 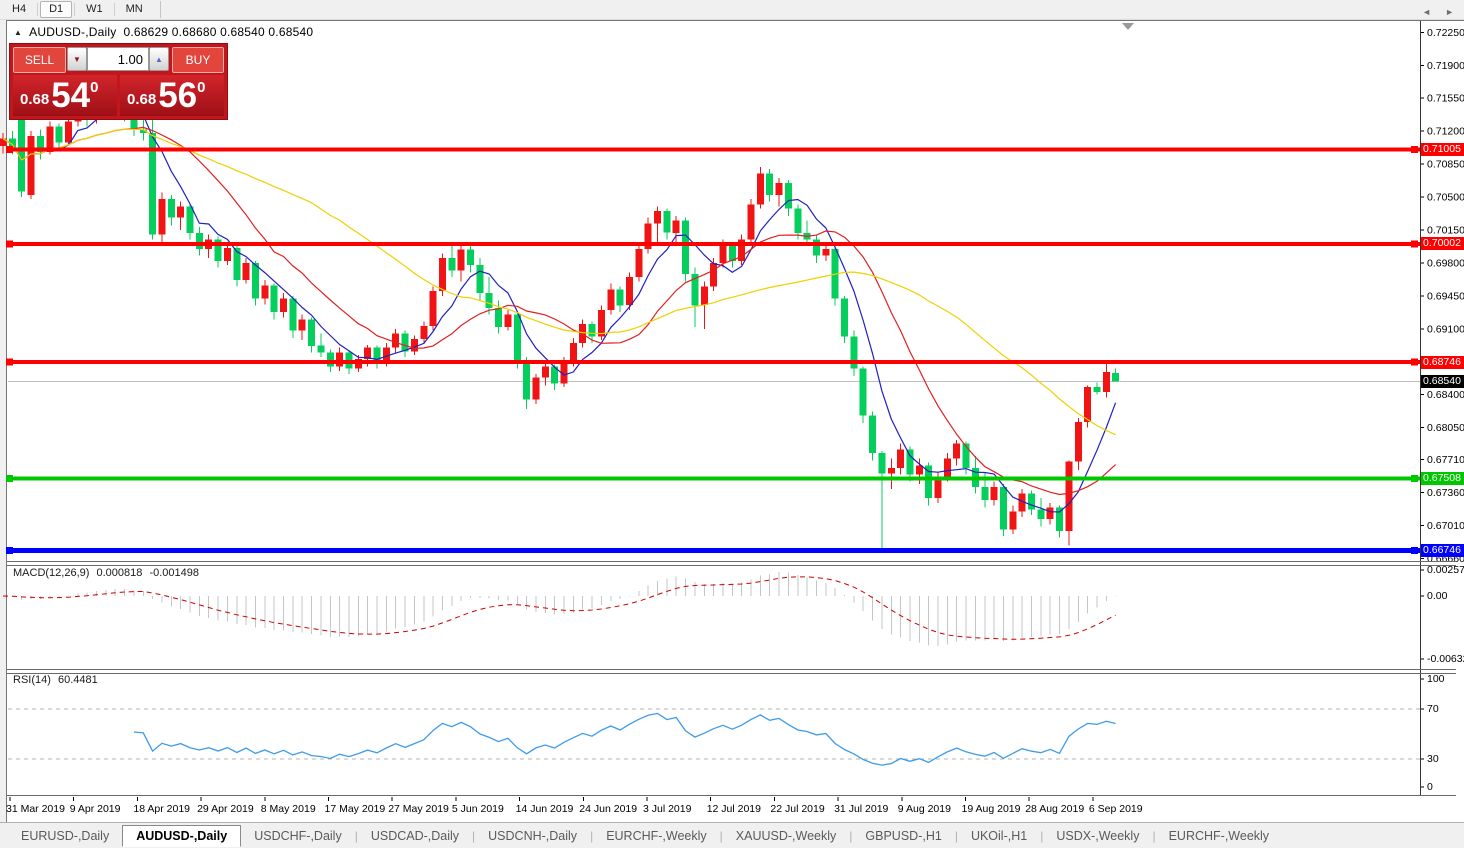 What do you see at coordinates (624, 739) in the screenshot?
I see `rsi-line` at bounding box center [624, 739].